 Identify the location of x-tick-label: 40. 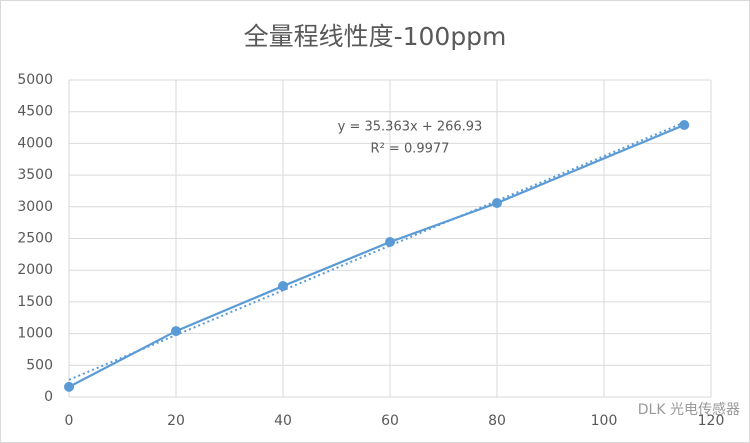
(283, 421).